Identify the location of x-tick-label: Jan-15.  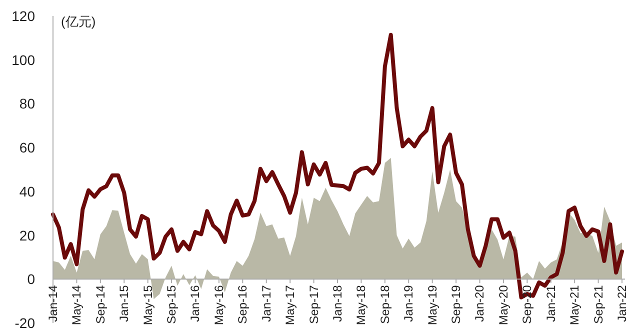
(124, 303).